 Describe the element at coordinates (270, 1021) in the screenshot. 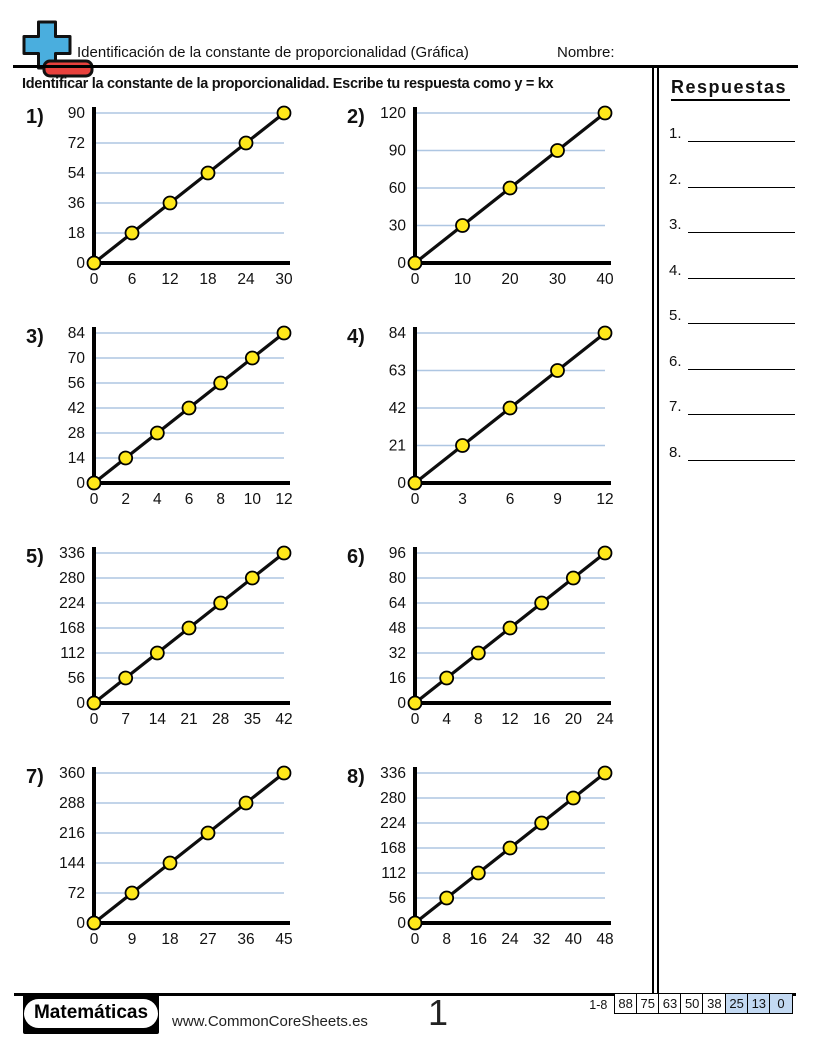

I see `website-url: www.CommonCoreSheets.es` at that location.